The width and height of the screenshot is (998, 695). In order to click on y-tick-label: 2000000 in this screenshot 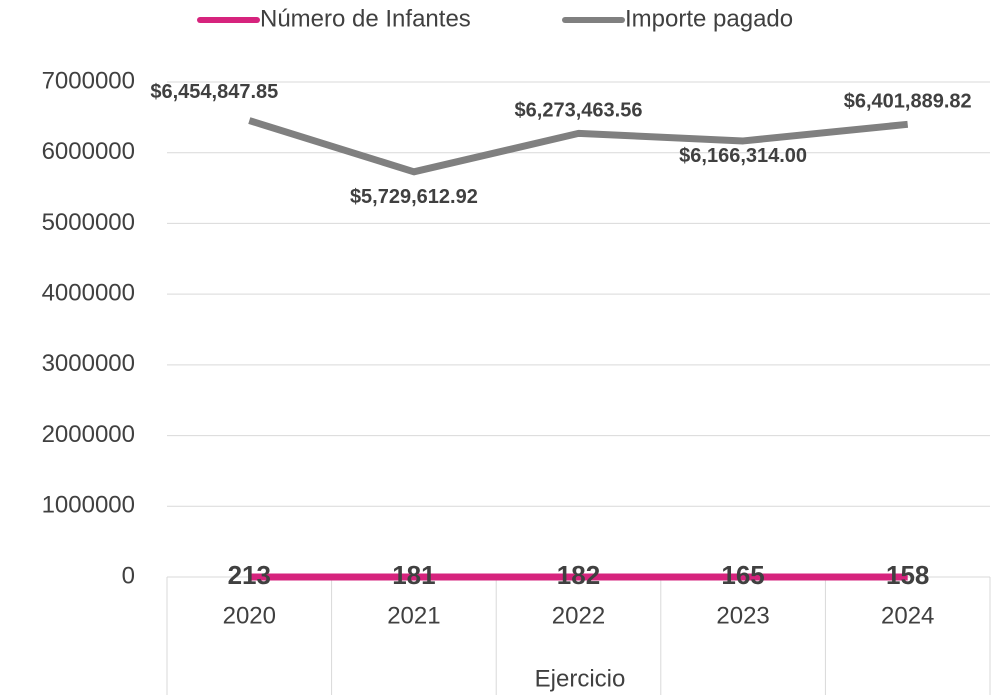, I will do `click(88, 434)`.